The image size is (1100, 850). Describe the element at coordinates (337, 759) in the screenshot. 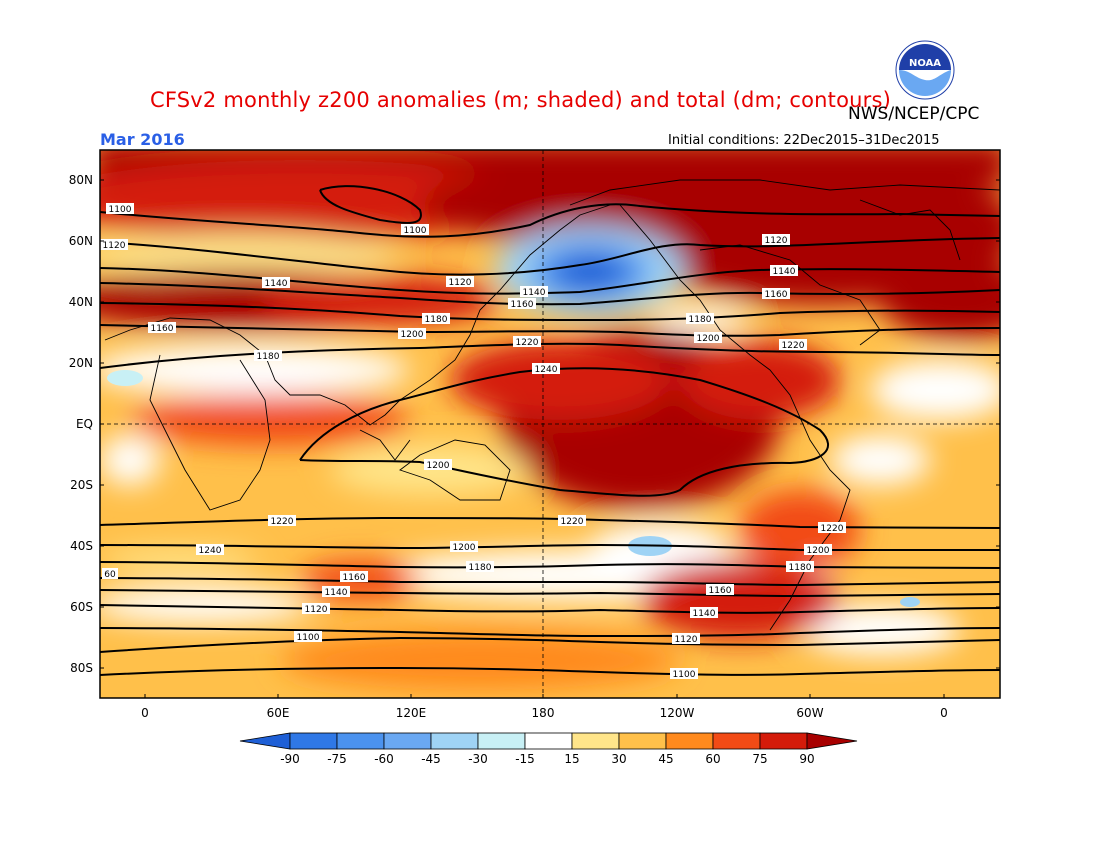

I see `colorbar-tick-label: -75` at that location.